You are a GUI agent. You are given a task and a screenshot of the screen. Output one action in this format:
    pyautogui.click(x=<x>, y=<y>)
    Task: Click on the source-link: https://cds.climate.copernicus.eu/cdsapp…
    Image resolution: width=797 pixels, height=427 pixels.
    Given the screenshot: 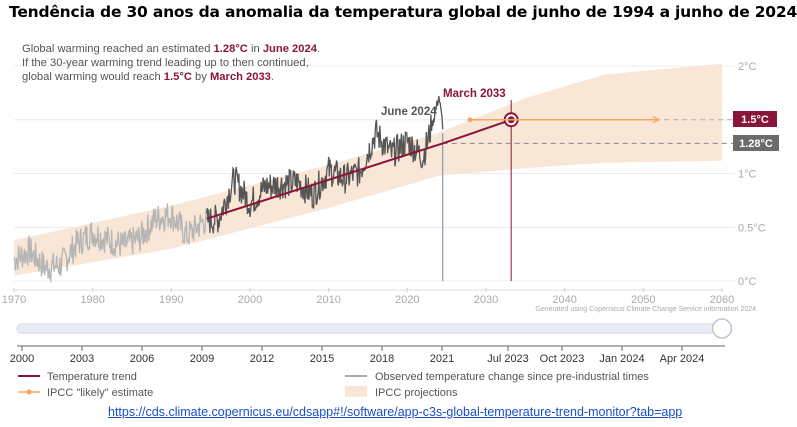 What is the action you would take?
    pyautogui.click(x=395, y=412)
    